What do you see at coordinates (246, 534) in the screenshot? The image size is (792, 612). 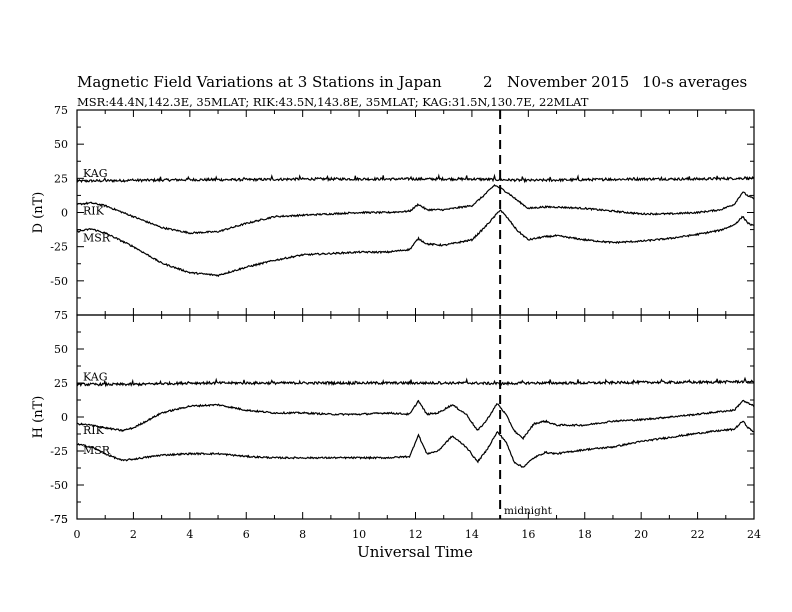 I see `x-tick-label: 6` at bounding box center [246, 534].